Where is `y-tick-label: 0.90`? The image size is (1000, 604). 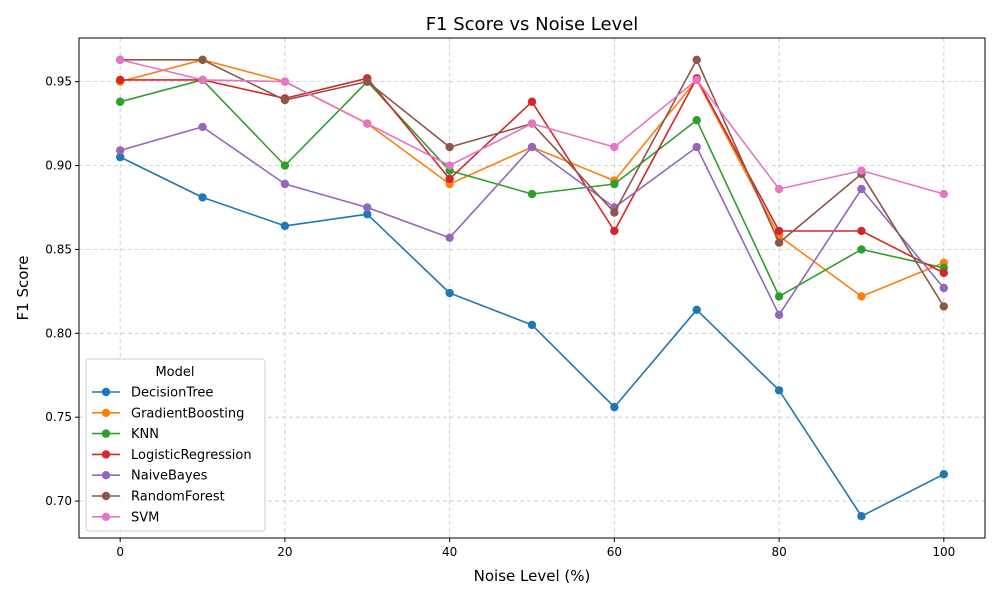 y-tick-label: 0.90 is located at coordinates (58, 166).